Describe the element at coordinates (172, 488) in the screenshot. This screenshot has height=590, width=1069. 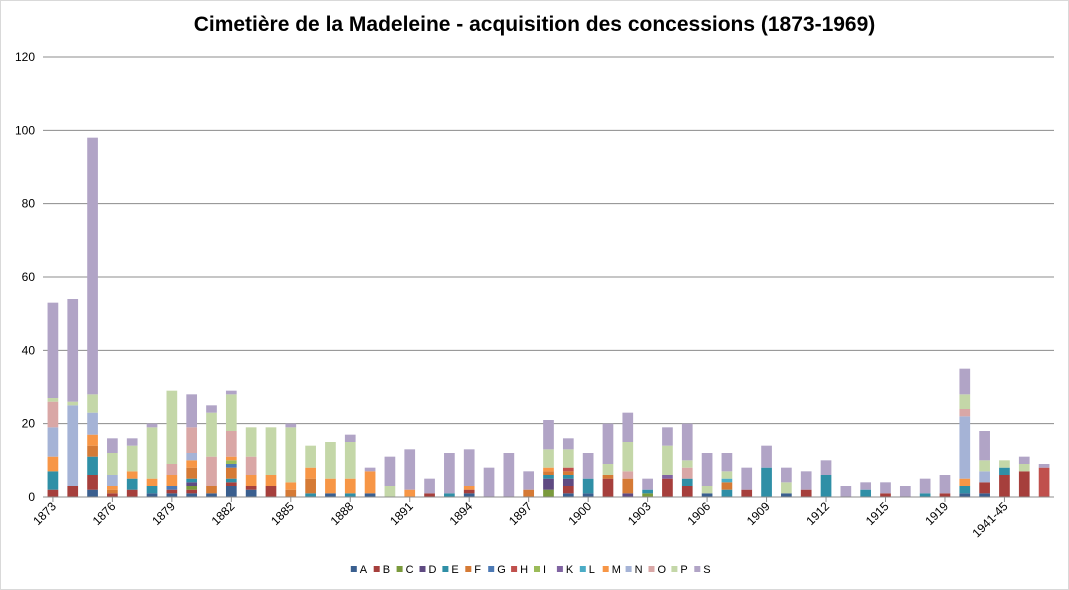
I see `bar-segment-G` at that location.